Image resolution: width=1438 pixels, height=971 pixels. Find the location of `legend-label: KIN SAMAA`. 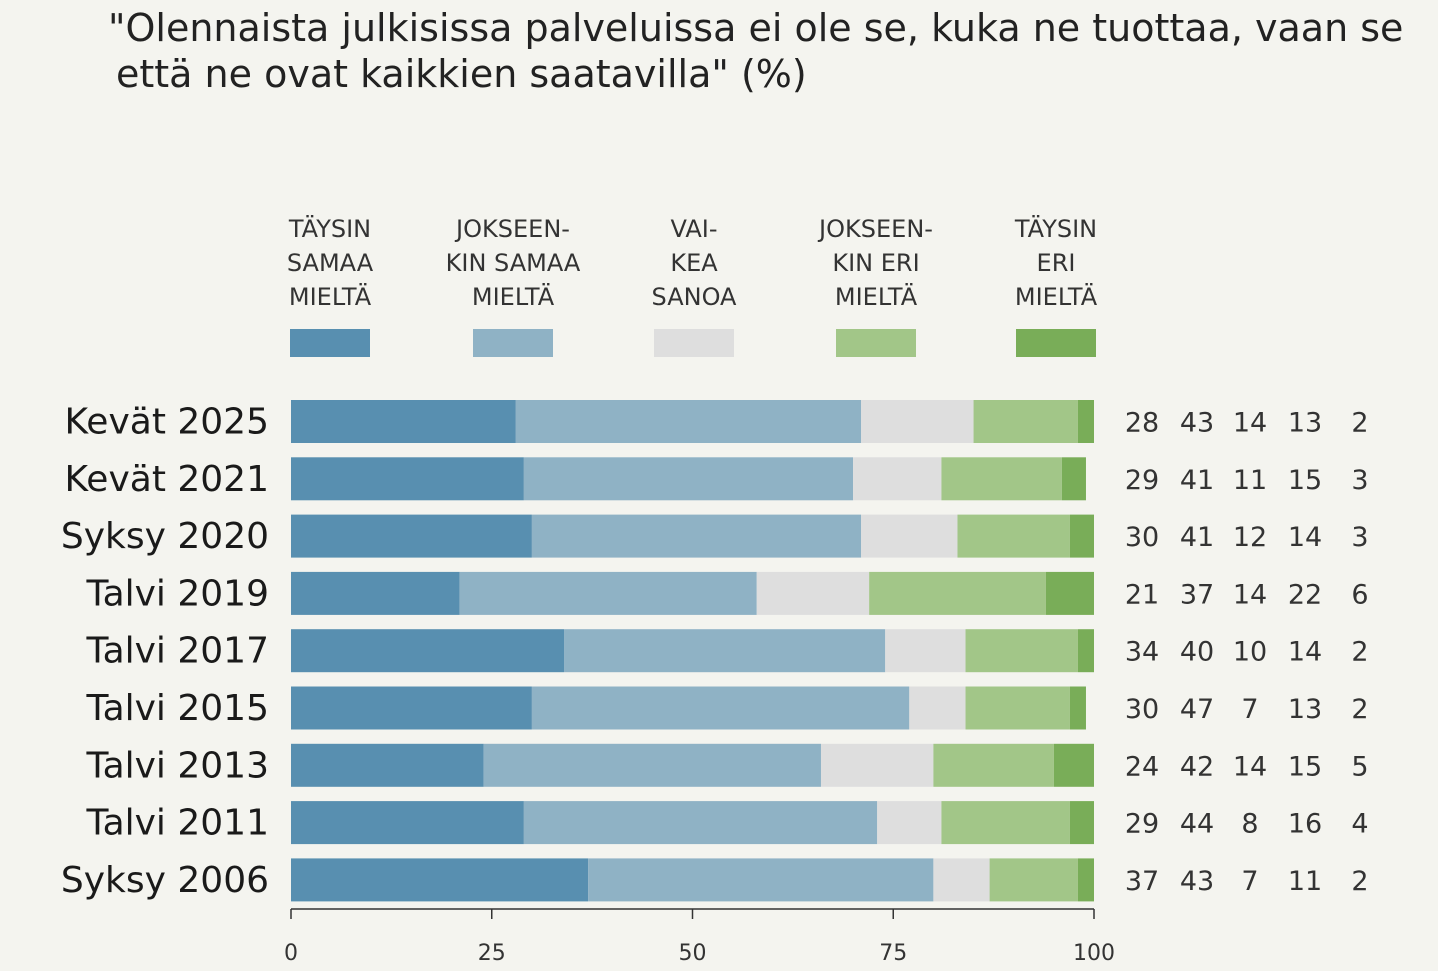

legend-label: KIN SAMAA is located at coordinates (513, 263).